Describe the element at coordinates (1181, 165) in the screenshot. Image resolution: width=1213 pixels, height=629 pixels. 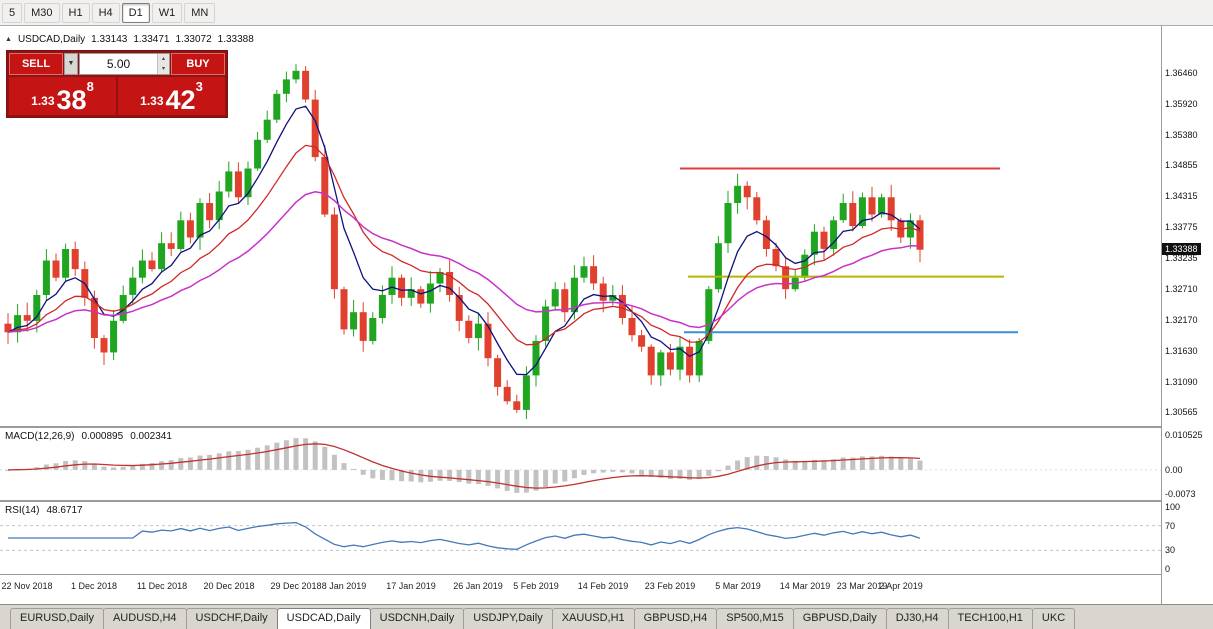
I see `price-scale-label: 1.34855` at that location.